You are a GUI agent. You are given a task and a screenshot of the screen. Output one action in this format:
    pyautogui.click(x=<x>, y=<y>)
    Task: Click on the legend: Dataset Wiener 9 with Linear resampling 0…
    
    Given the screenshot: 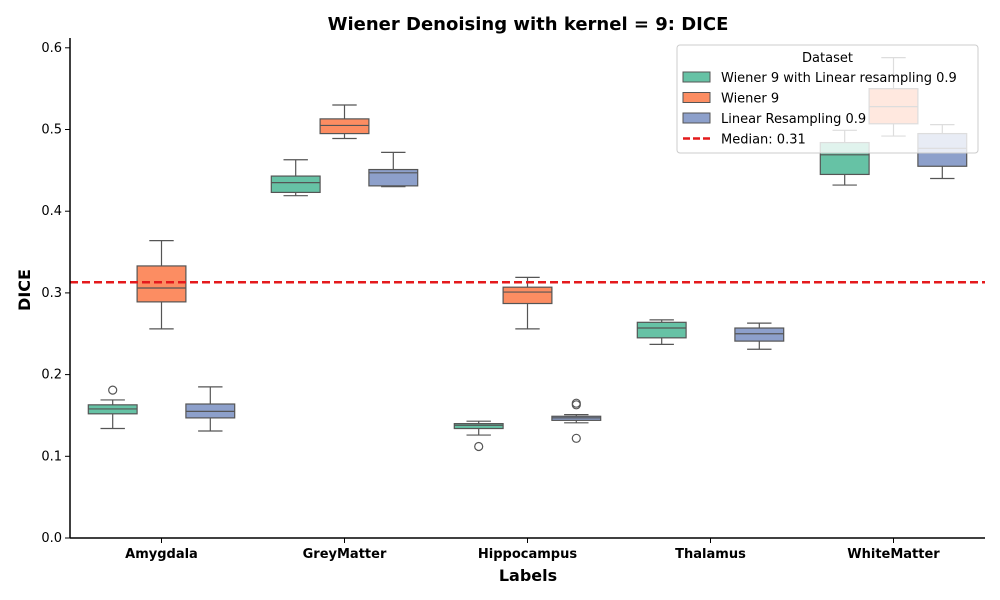 What is the action you would take?
    pyautogui.click(x=827, y=99)
    